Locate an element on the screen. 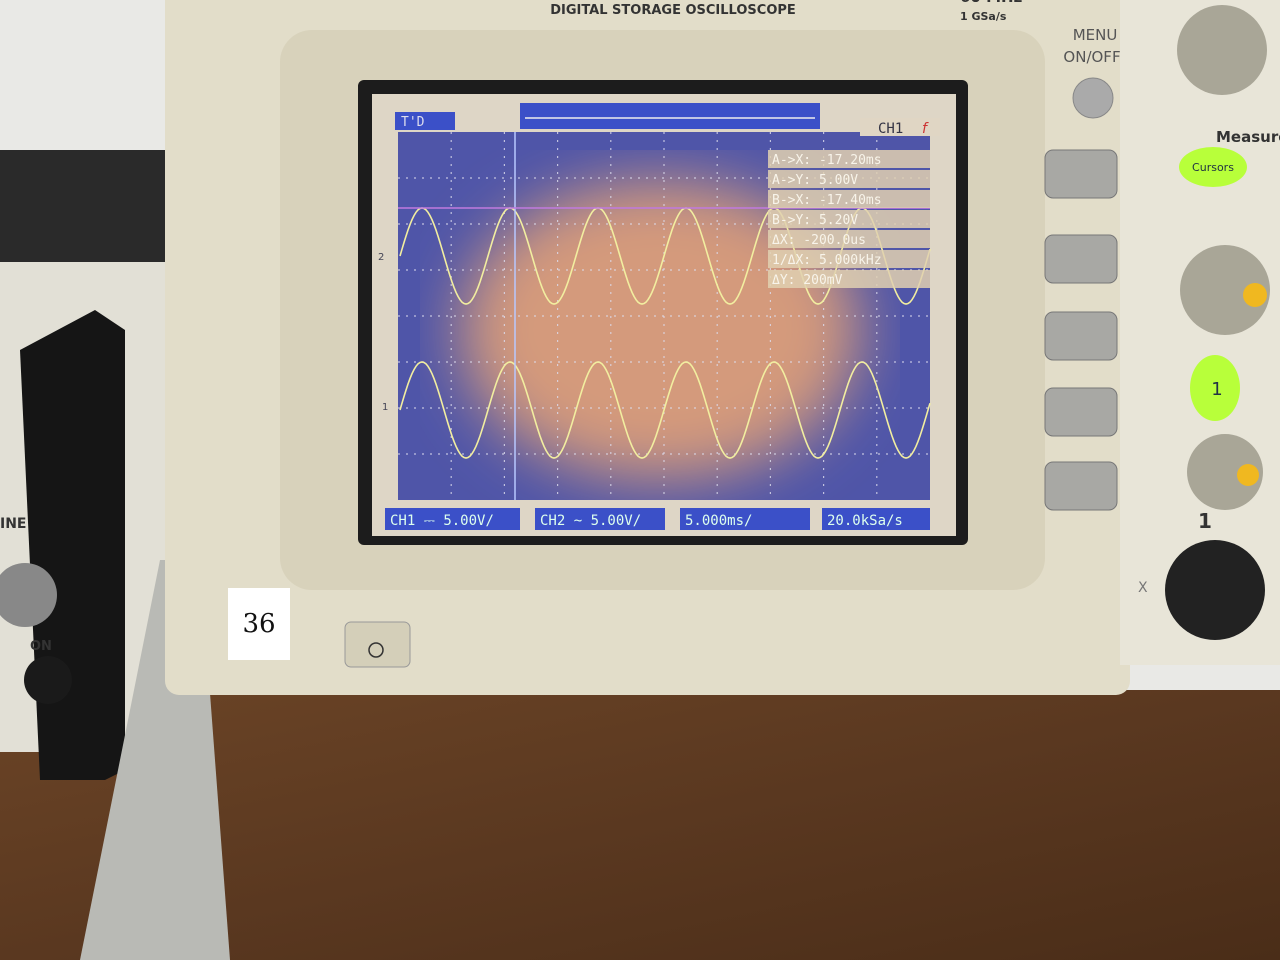 Image resolution: width=1280 pixels, height=960 pixels. button-label: 1 is located at coordinates (1216, 389).